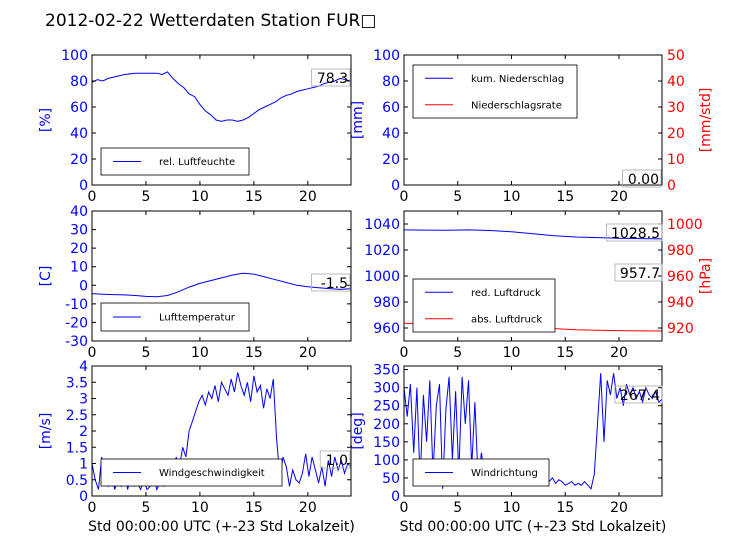  I want to click on y-tick-label: 1.5, so click(77, 448).